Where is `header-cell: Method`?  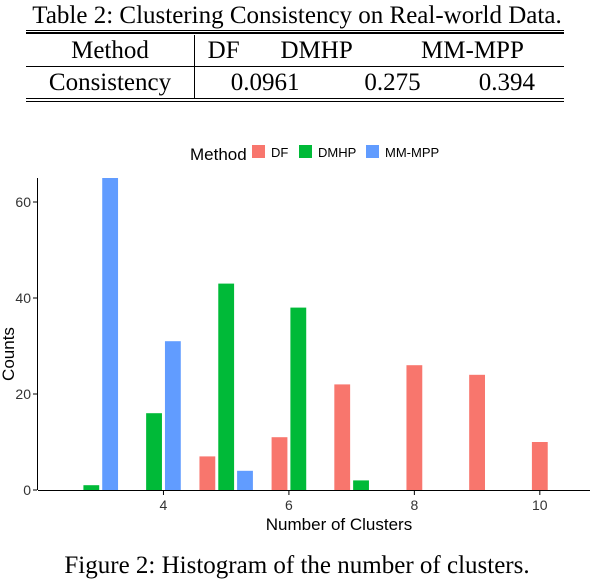 header-cell: Method is located at coordinates (110, 50).